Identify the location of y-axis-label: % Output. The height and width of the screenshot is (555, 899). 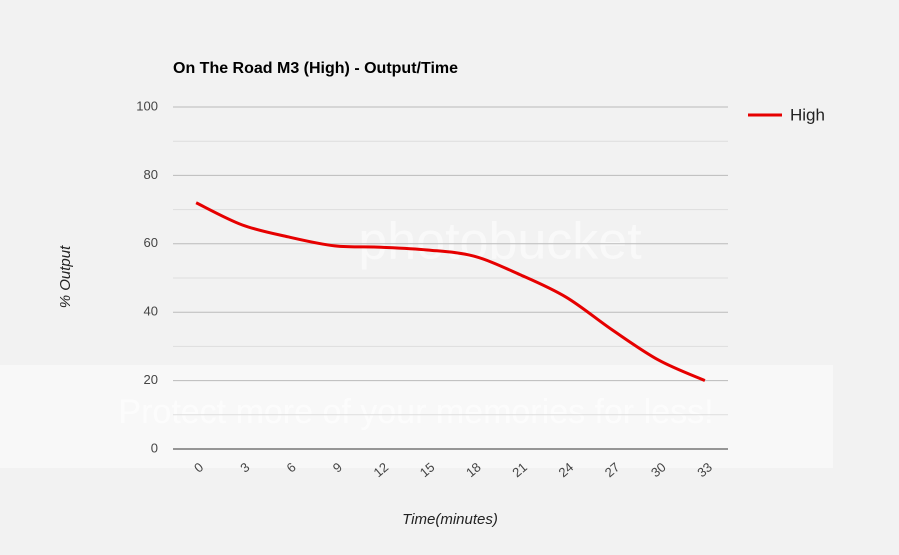
(65, 276).